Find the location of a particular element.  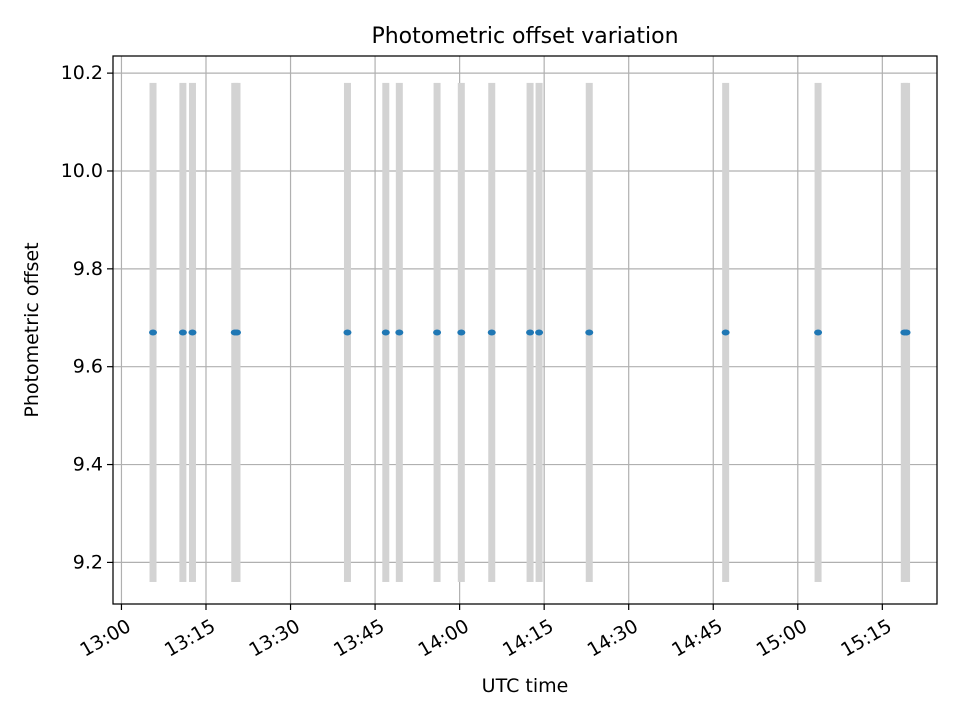

y-tick-label: 9.4 is located at coordinates (88, 465).